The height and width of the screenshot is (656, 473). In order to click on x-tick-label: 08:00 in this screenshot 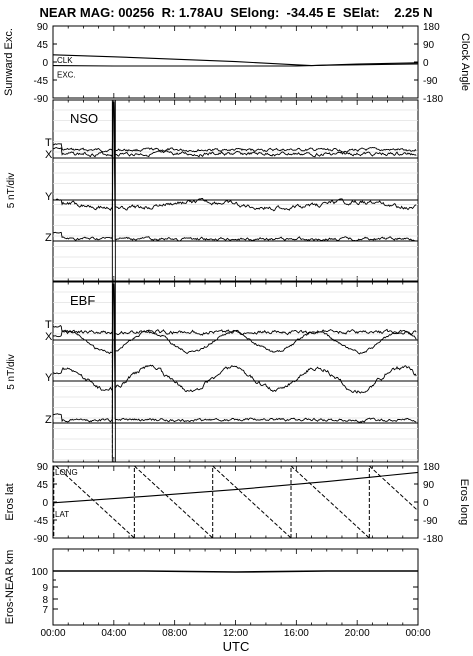, I will do `click(174, 633)`.